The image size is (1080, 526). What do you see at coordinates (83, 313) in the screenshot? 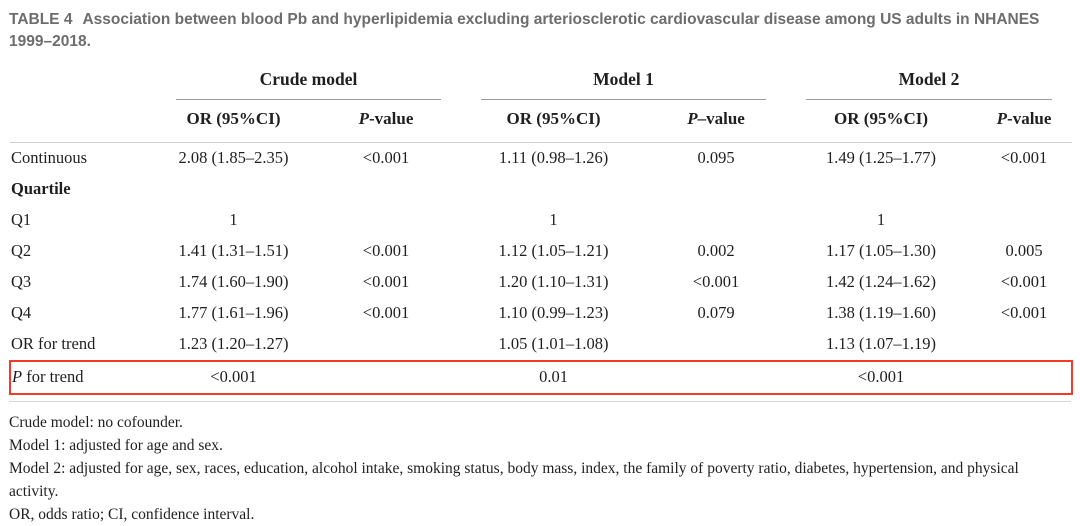
I see `row-label: Q4` at bounding box center [83, 313].